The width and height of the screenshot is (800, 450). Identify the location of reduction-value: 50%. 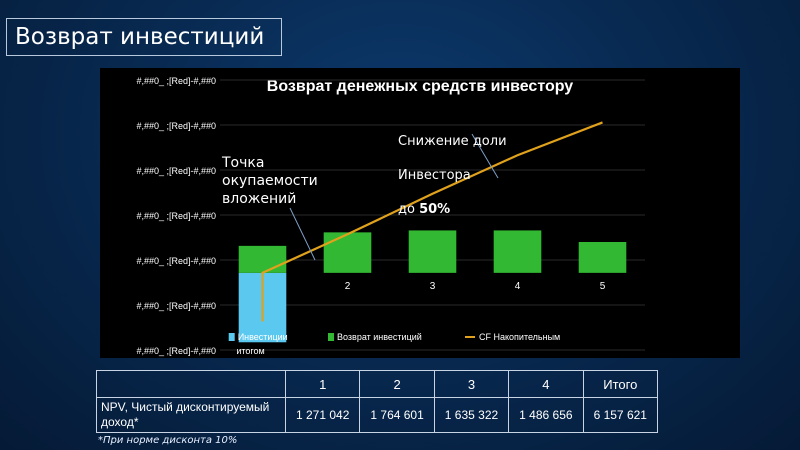
(435, 209).